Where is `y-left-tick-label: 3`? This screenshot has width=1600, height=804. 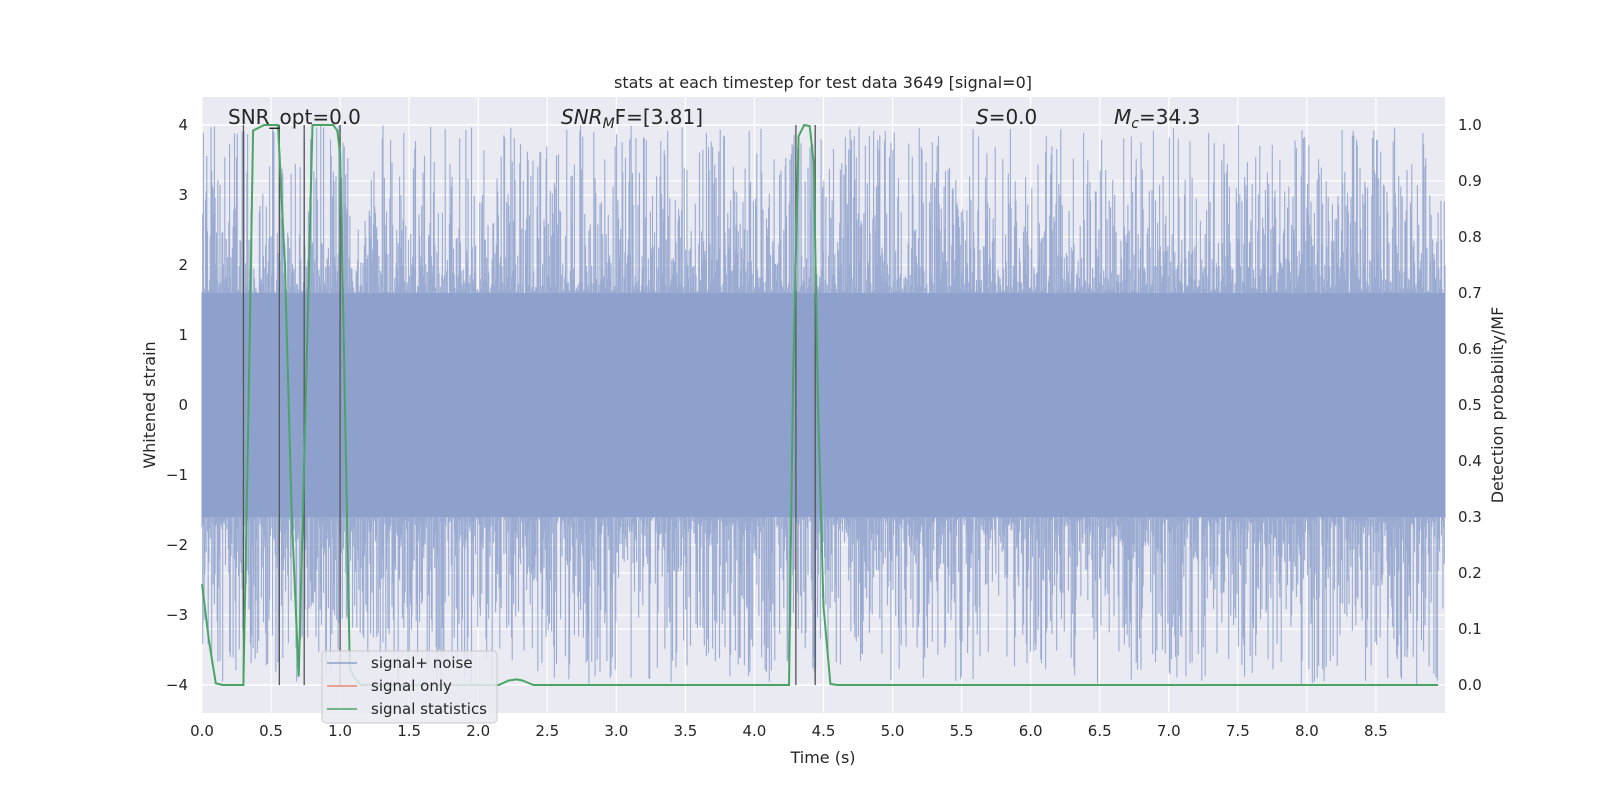
y-left-tick-label: 3 is located at coordinates (183, 195).